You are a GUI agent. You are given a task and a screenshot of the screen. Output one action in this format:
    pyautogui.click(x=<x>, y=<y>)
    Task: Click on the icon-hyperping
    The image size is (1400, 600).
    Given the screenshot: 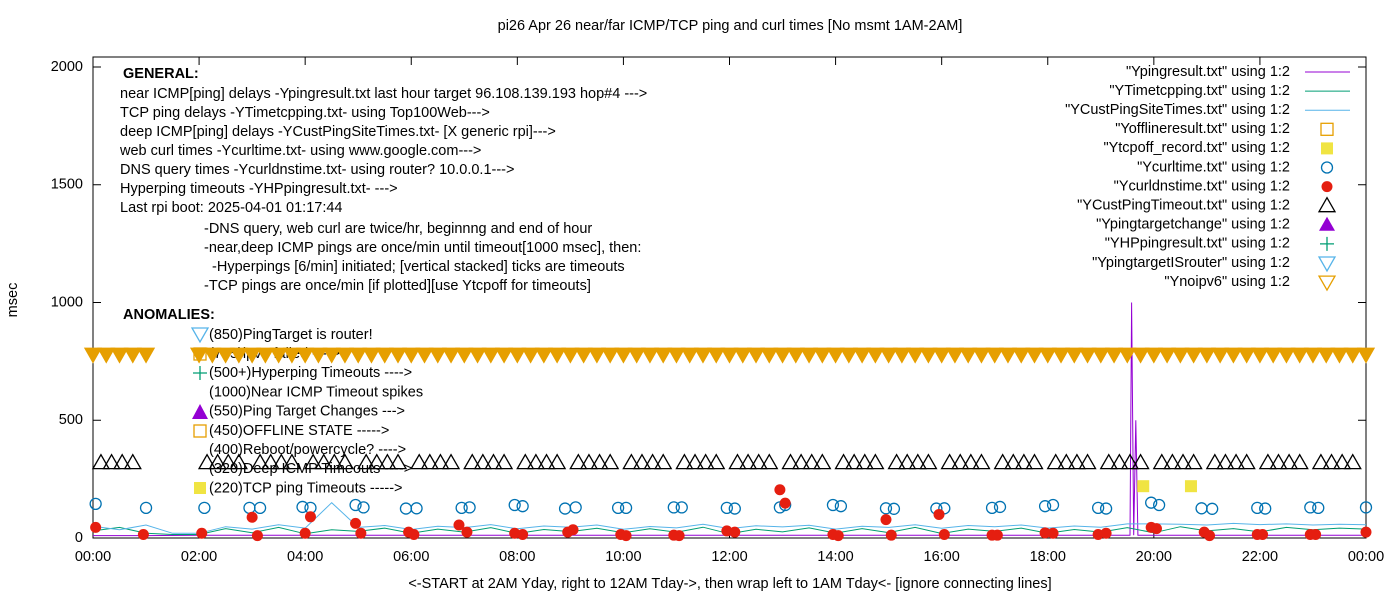 What is the action you would take?
    pyautogui.click(x=200, y=373)
    